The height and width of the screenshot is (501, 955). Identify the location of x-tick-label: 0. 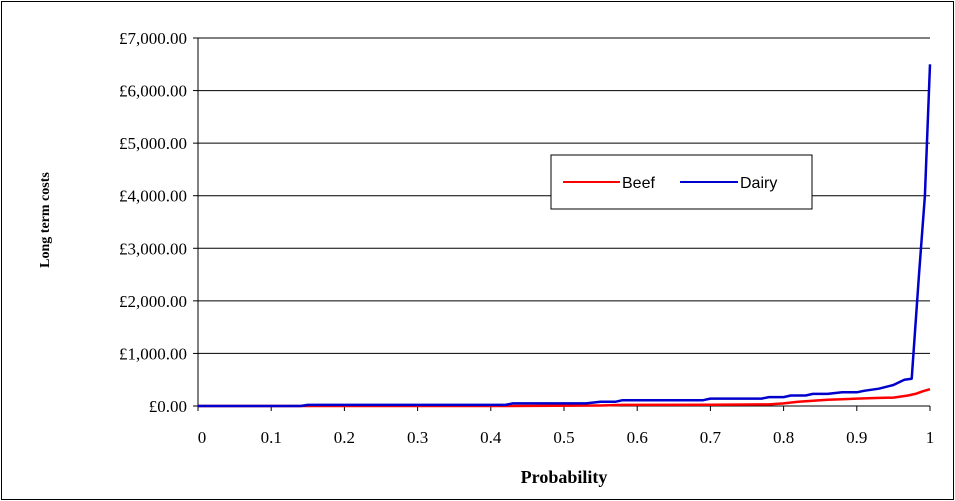
(202, 437).